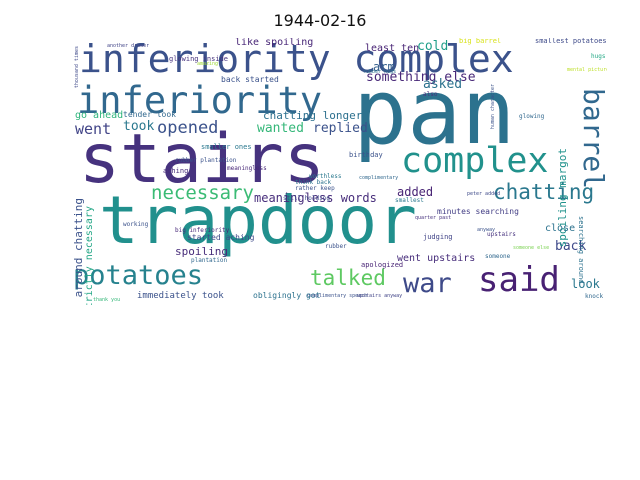 This screenshot has width=640, height=480. What do you see at coordinates (366, 155) in the screenshot?
I see `word-birthday: birthday` at bounding box center [366, 155].